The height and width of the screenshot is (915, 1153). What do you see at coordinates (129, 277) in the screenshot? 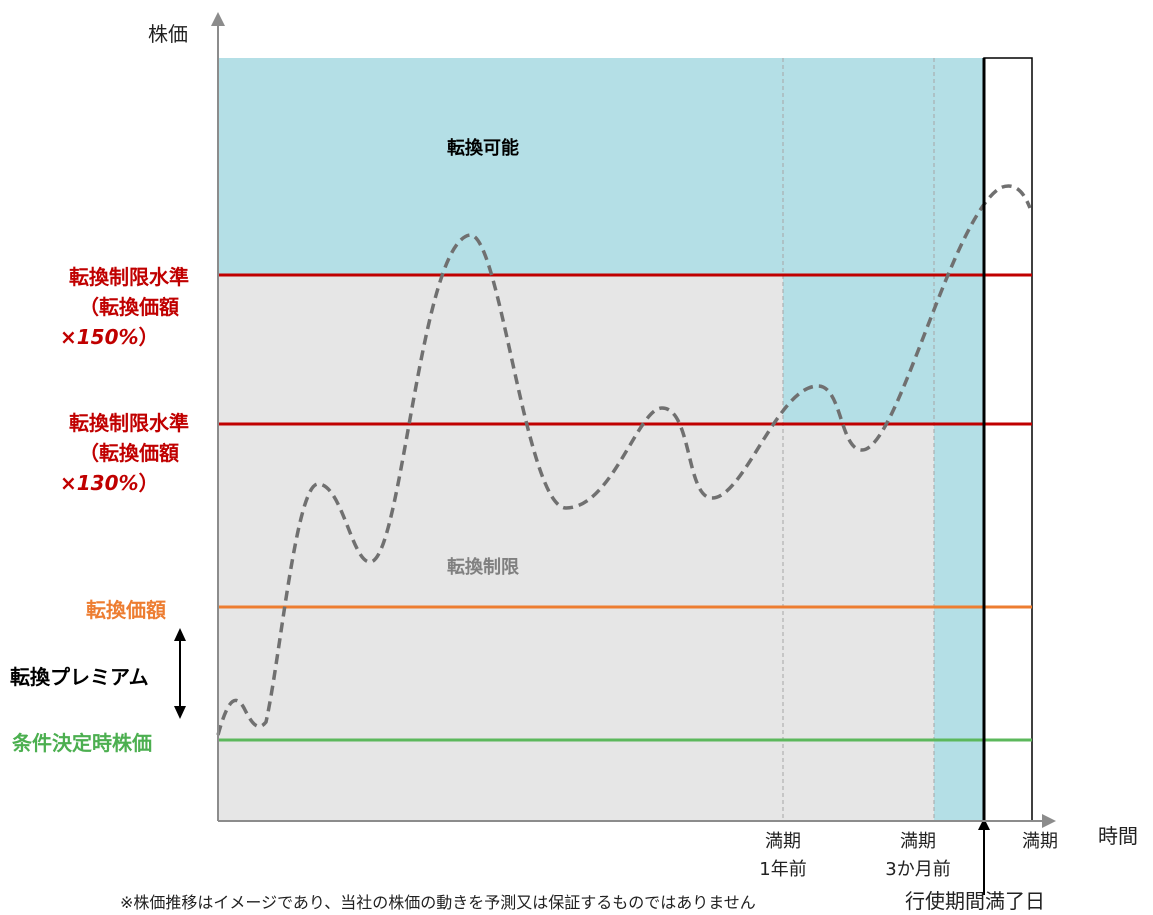
I see `limit-150-title: 転換制限水準` at bounding box center [129, 277].